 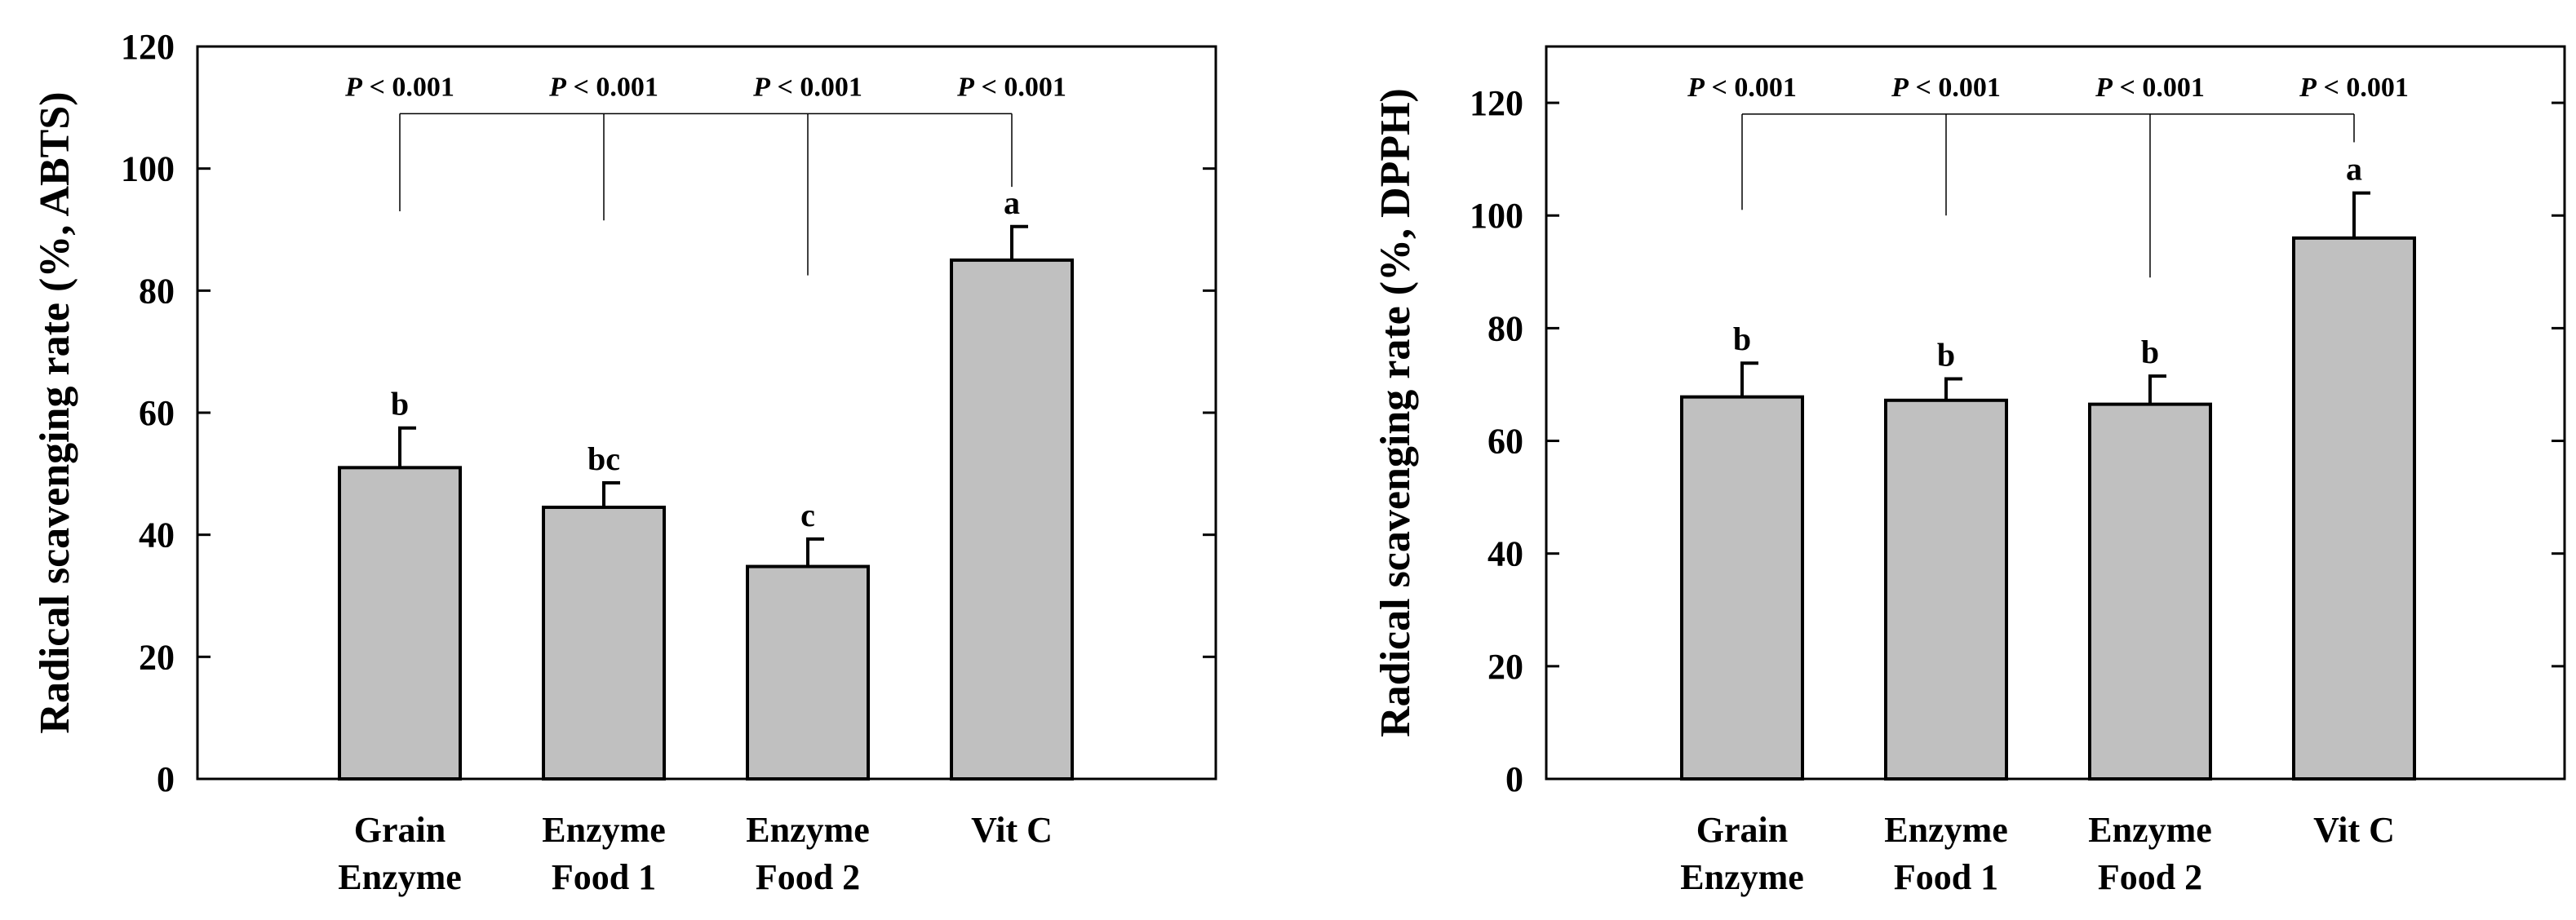 What do you see at coordinates (1395, 412) in the screenshot?
I see `y-axis-label: Radical scavenging rate (%, DPPH)` at bounding box center [1395, 412].